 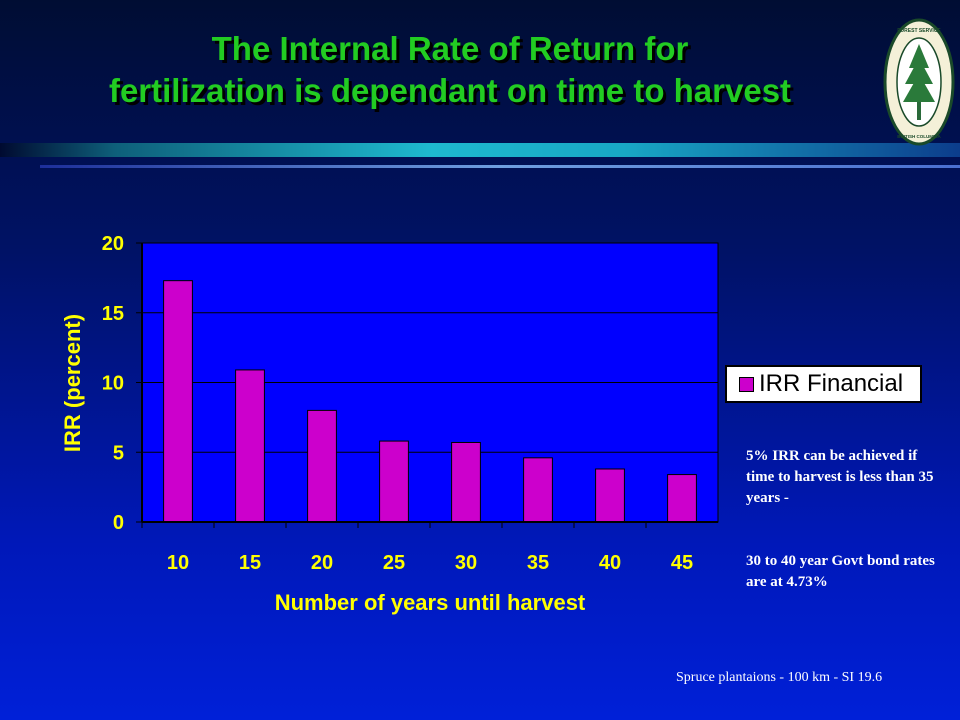 I want to click on title-line-1: The Internal Rate of Return for, so click(x=450, y=48).